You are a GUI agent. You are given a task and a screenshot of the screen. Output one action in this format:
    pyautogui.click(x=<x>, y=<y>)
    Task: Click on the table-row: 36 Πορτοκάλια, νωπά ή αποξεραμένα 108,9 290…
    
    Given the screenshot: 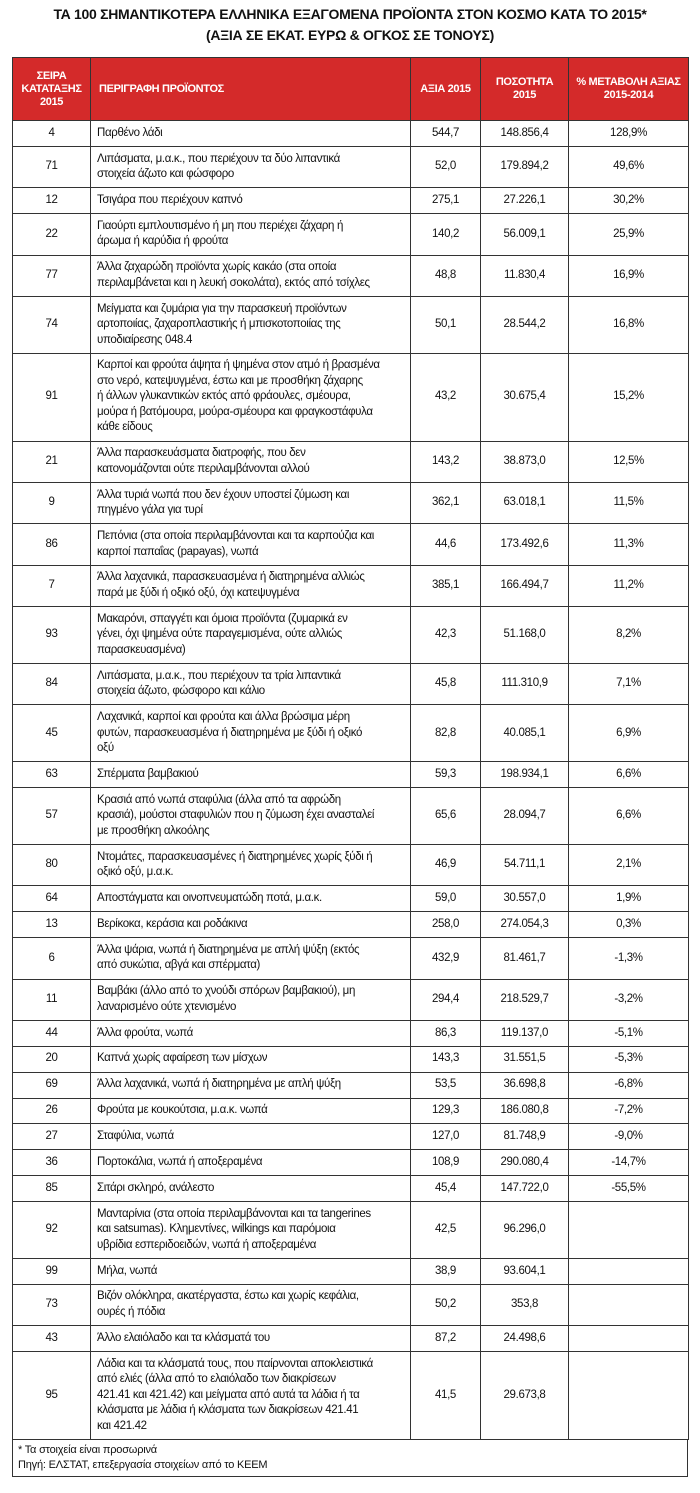 What is the action you would take?
    pyautogui.click(x=350, y=1163)
    